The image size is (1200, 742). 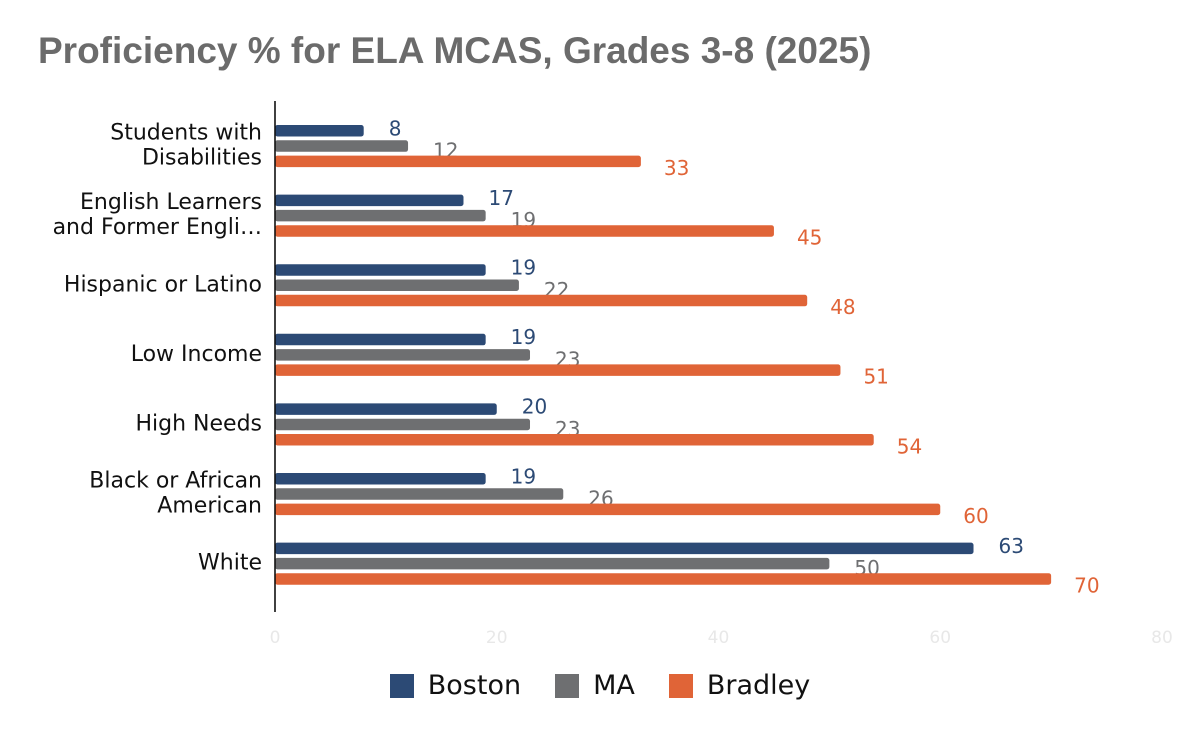 What do you see at coordinates (380, 339) in the screenshot?
I see `bar-boston-low-income` at bounding box center [380, 339].